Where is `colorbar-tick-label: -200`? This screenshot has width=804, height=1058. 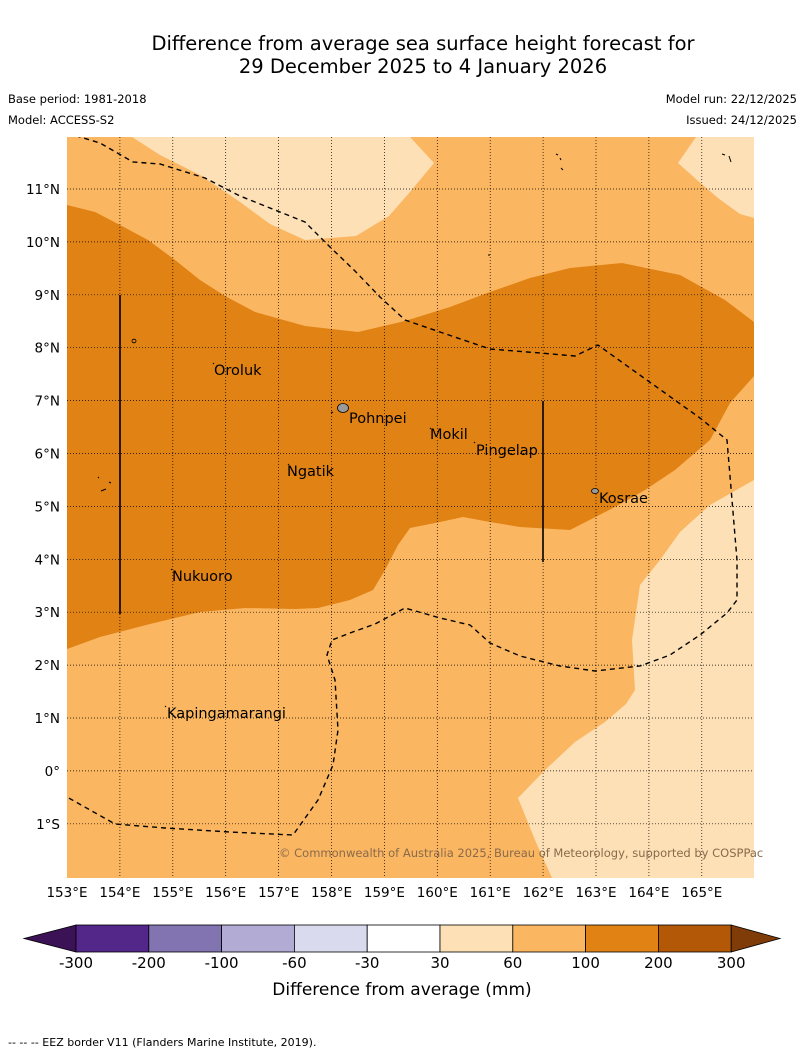 colorbar-tick-label: -200 is located at coordinates (149, 963).